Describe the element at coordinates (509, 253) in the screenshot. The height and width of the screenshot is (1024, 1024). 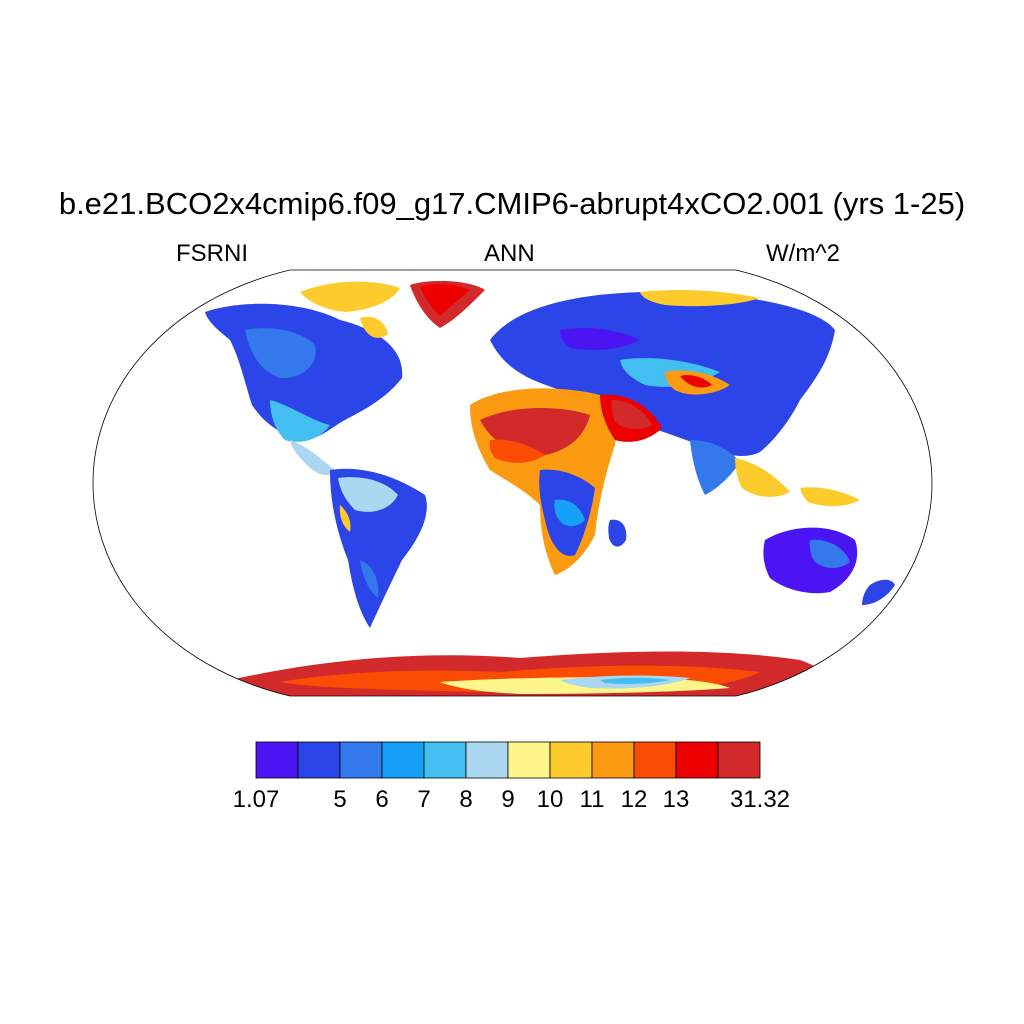
I see `season-label: ANN` at that location.